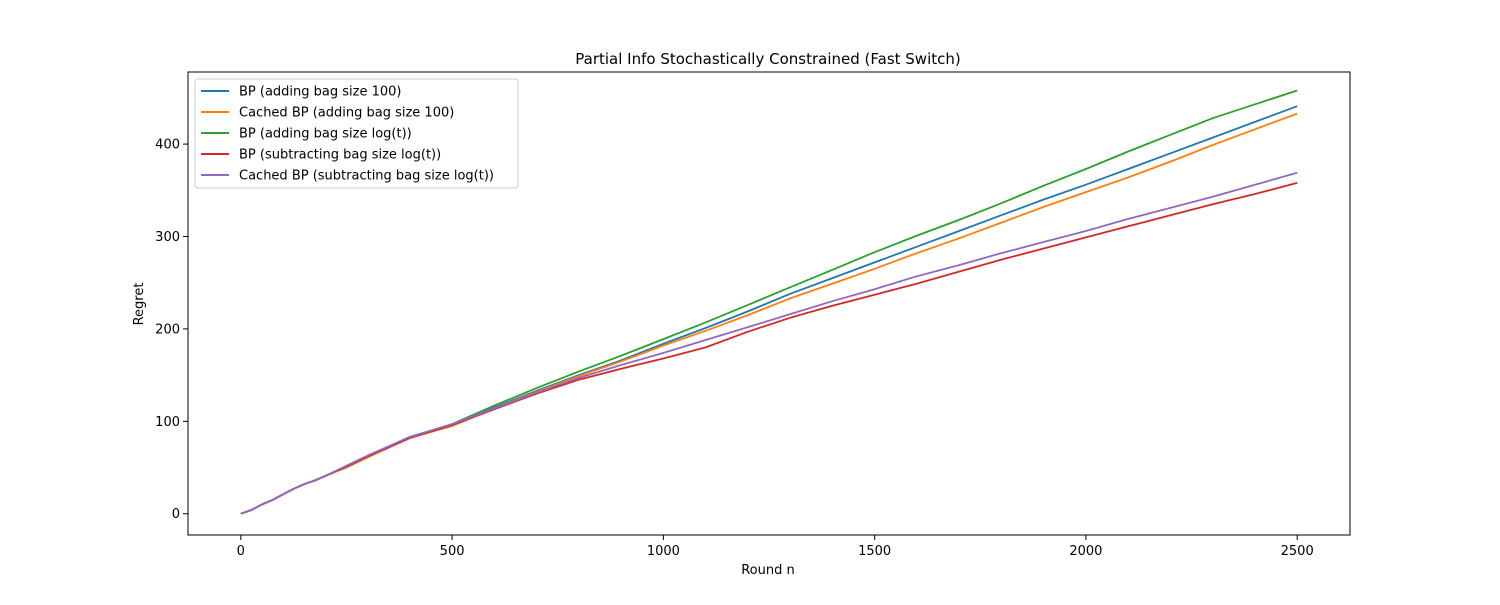  Describe the element at coordinates (1297, 551) in the screenshot. I see `x-tick-label: 2500` at that location.